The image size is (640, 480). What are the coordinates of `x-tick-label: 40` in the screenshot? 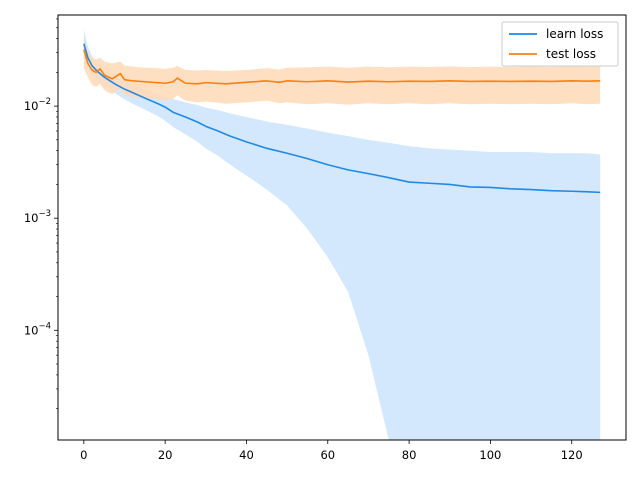 It's located at (246, 455).